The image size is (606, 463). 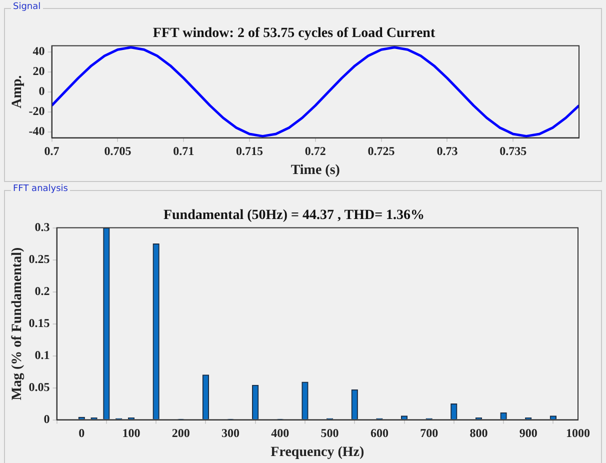 What do you see at coordinates (42, 355) in the screenshot?
I see `y-tick-label: 0.1` at bounding box center [42, 355].